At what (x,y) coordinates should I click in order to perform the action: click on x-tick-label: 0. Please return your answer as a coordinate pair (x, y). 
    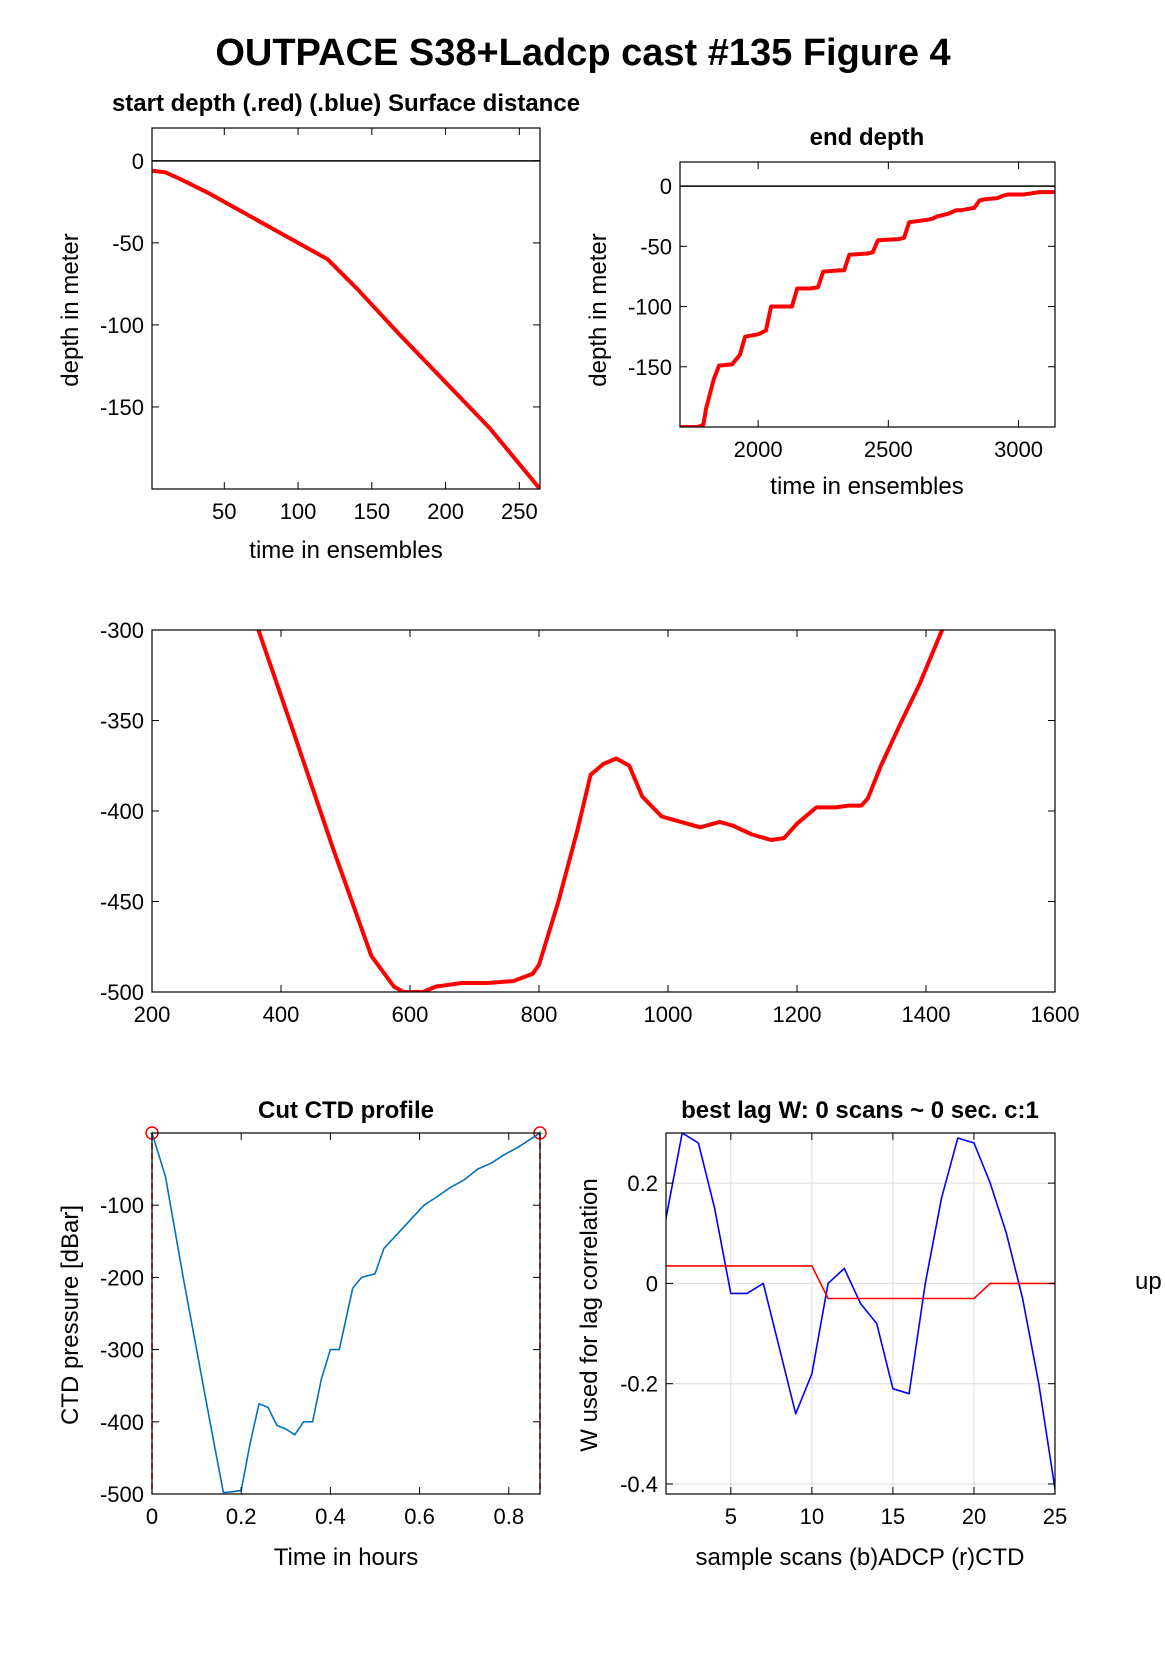
    Looking at the image, I should click on (152, 1516).